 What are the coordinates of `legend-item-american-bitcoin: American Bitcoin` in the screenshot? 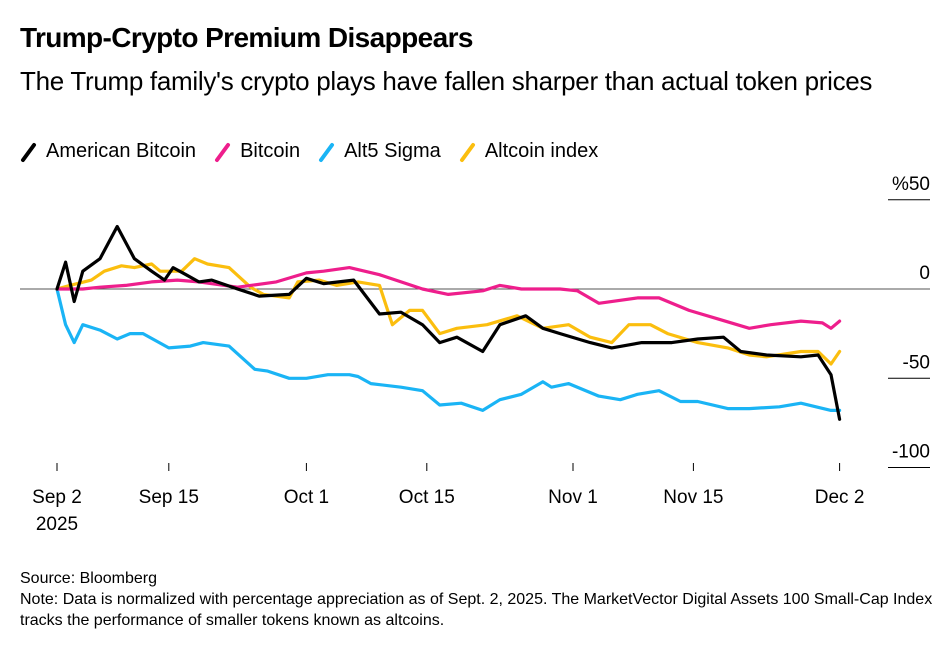 It's located at (108, 151).